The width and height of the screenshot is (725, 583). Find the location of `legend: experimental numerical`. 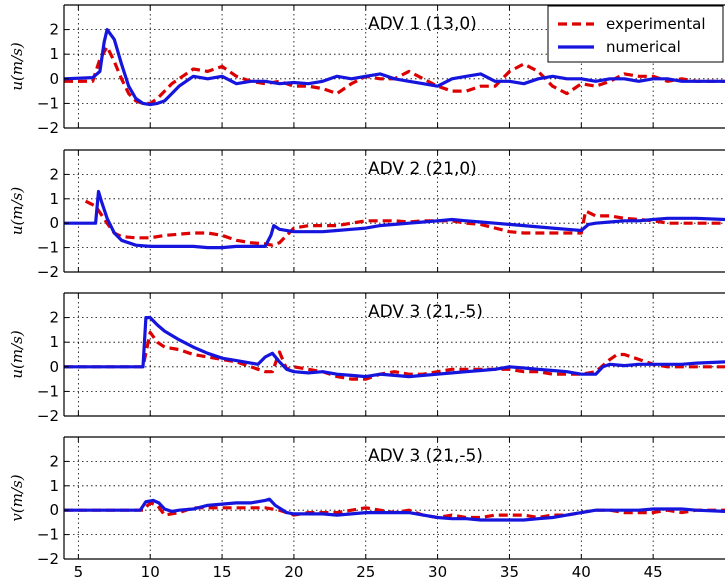

legend: experimental numerical is located at coordinates (635, 34).